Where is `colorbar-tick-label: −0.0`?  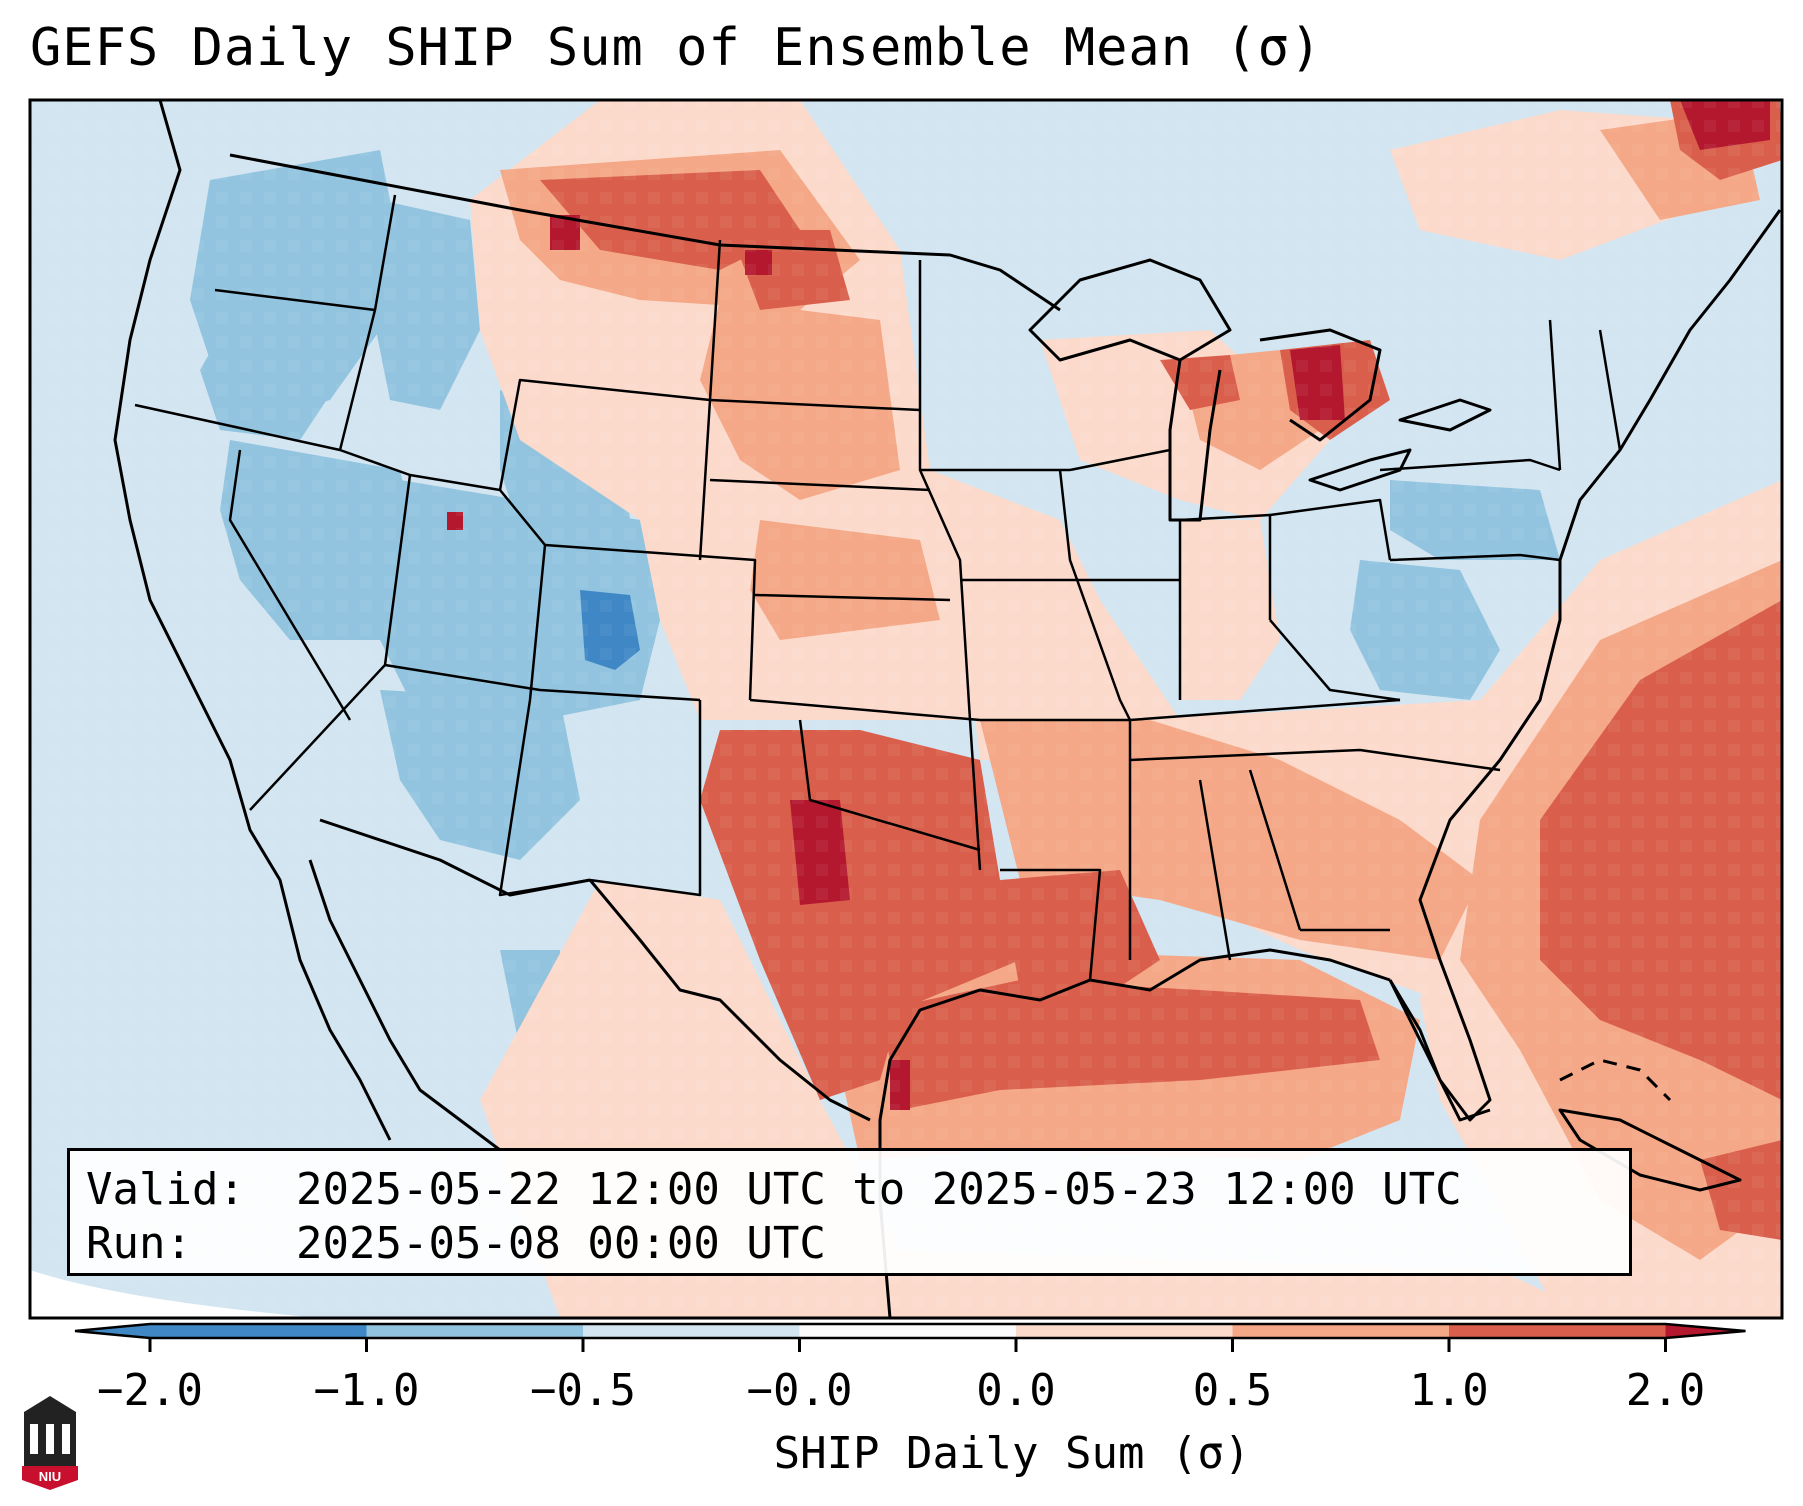
colorbar-tick-label: −0.0 is located at coordinates (799, 1390).